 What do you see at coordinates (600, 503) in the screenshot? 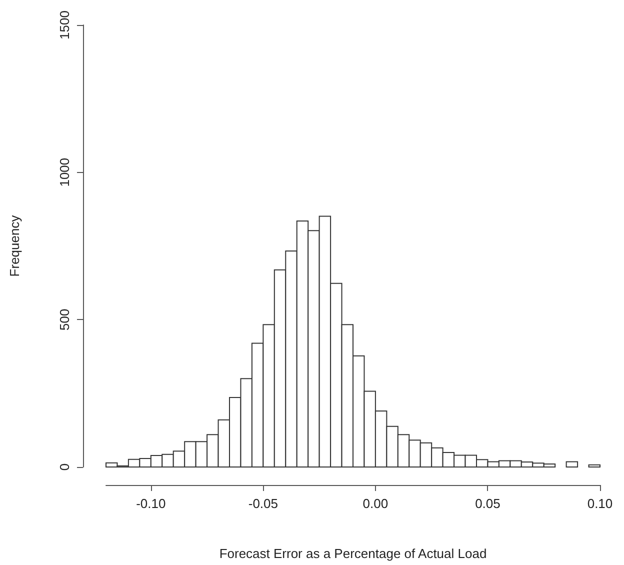
I see `x-tick-label: 0.10` at bounding box center [600, 503].